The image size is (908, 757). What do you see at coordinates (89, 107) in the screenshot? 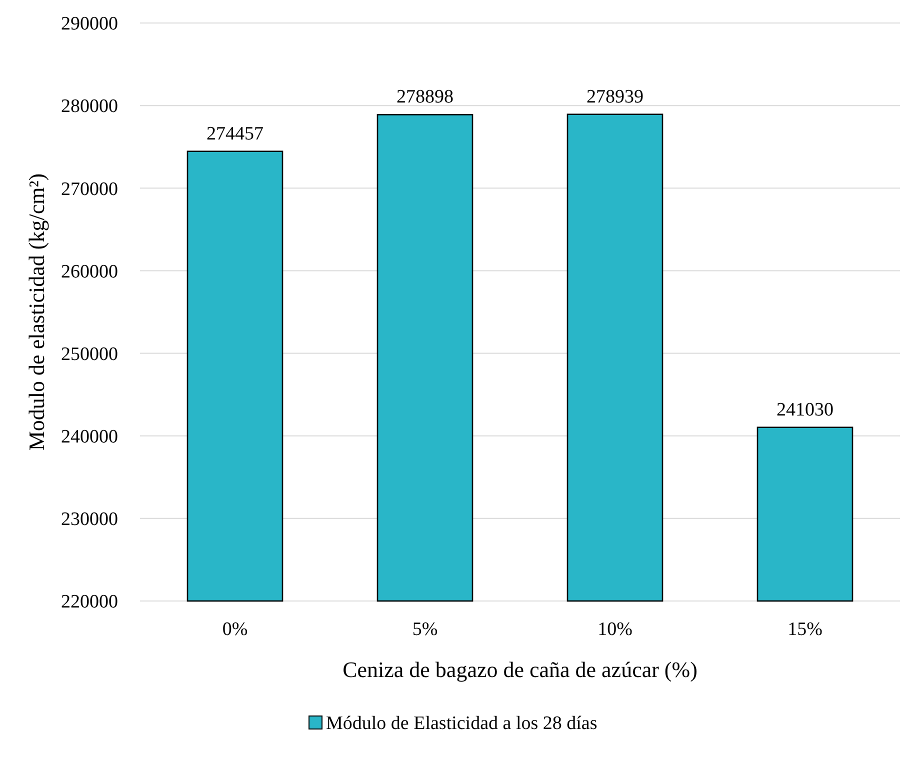
I see `y-tick-label: 280000` at bounding box center [89, 107].